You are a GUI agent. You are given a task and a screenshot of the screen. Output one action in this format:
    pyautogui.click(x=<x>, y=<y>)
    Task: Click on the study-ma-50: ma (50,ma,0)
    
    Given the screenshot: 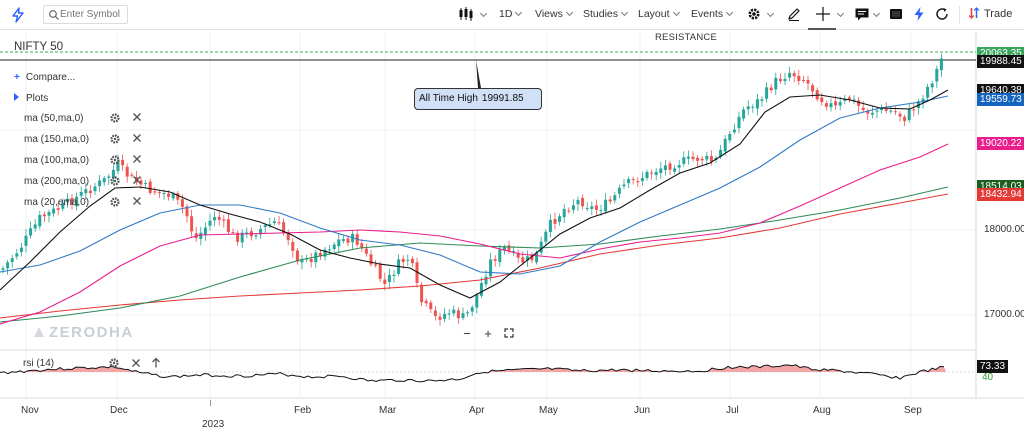 What is the action you would take?
    pyautogui.click(x=82, y=118)
    